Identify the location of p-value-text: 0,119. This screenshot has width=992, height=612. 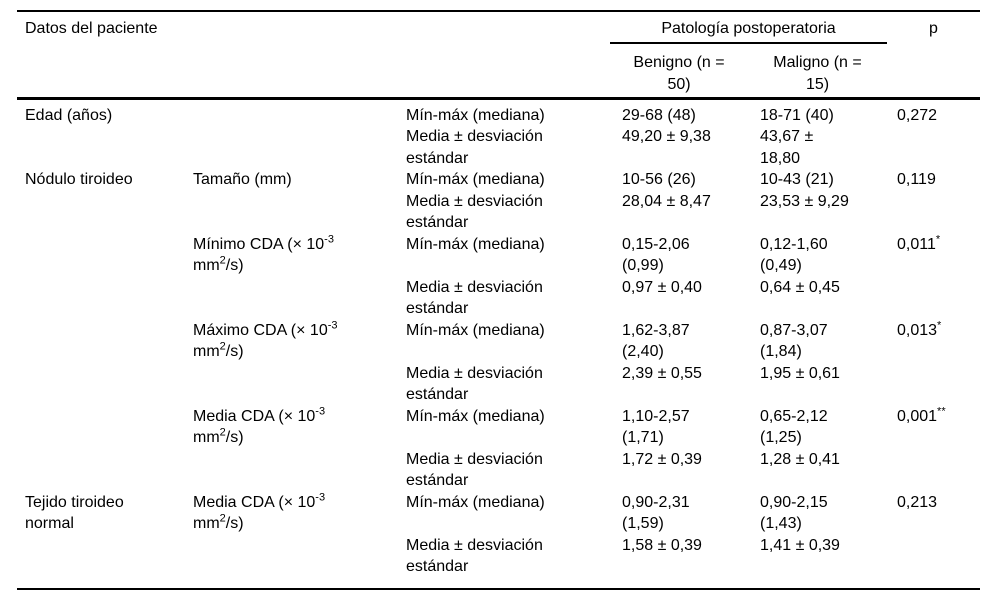
(916, 179).